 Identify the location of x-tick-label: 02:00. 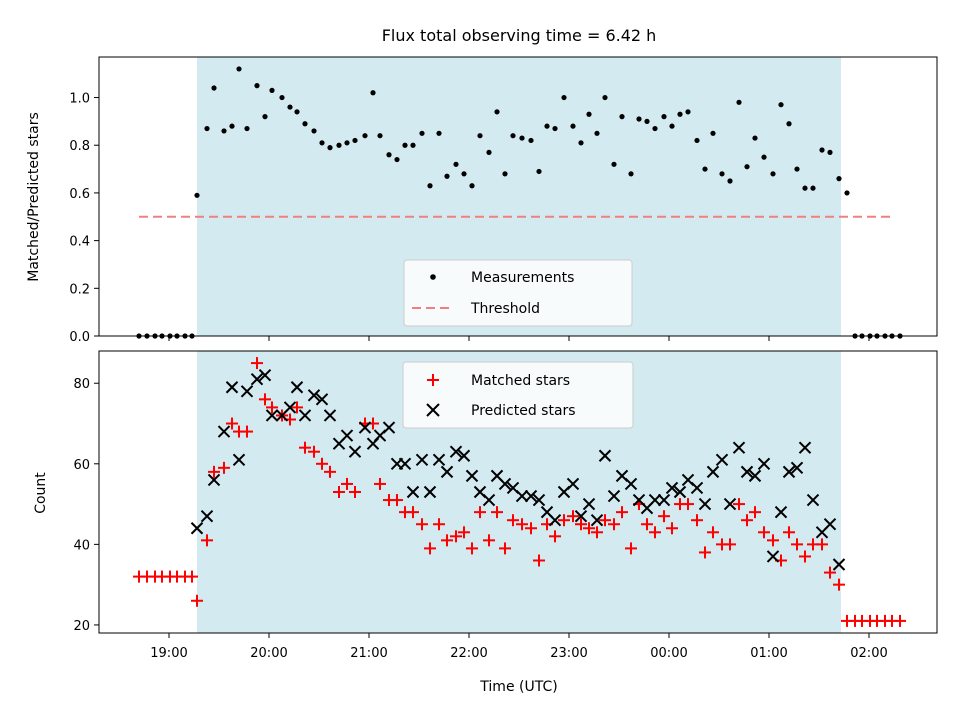
(868, 653).